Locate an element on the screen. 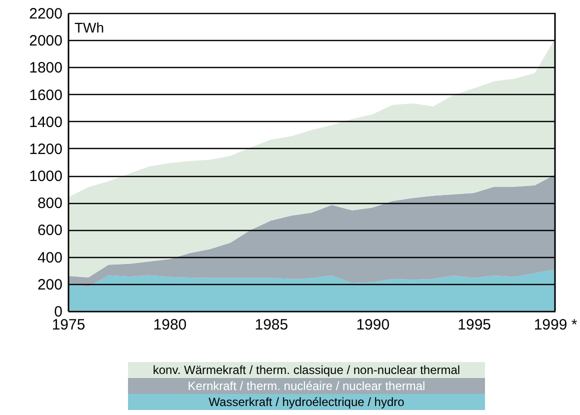  y-tick-label: 2200 is located at coordinates (45, 14).